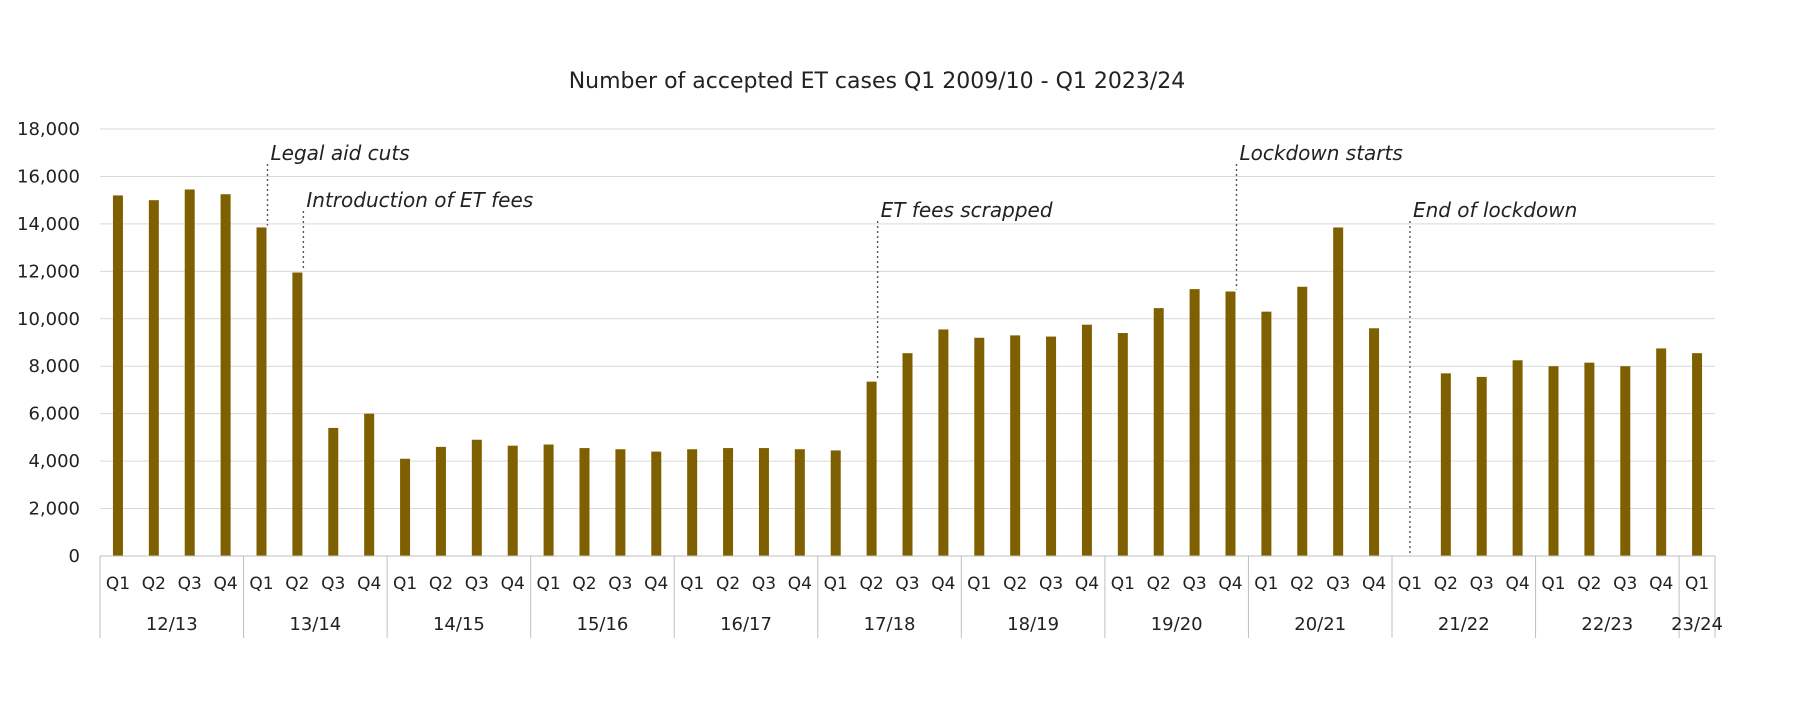  I want to click on y-tick-label: 12,000, so click(48, 271).